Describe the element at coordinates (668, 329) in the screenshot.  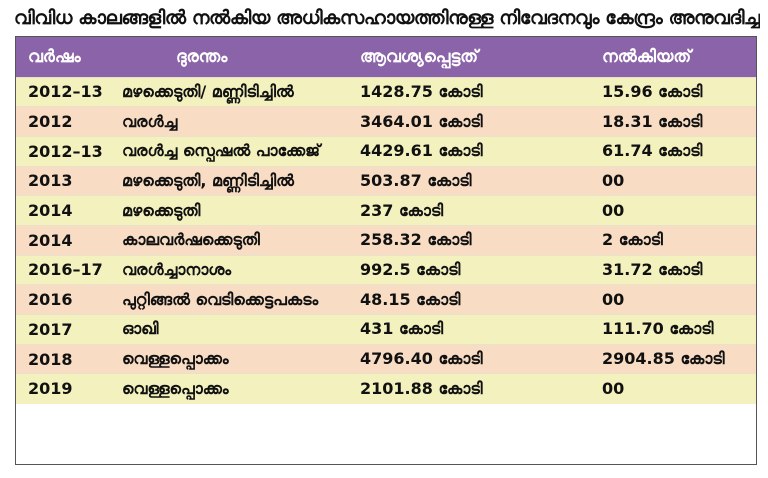
I see `cell-given: 111.70 കോടി` at that location.